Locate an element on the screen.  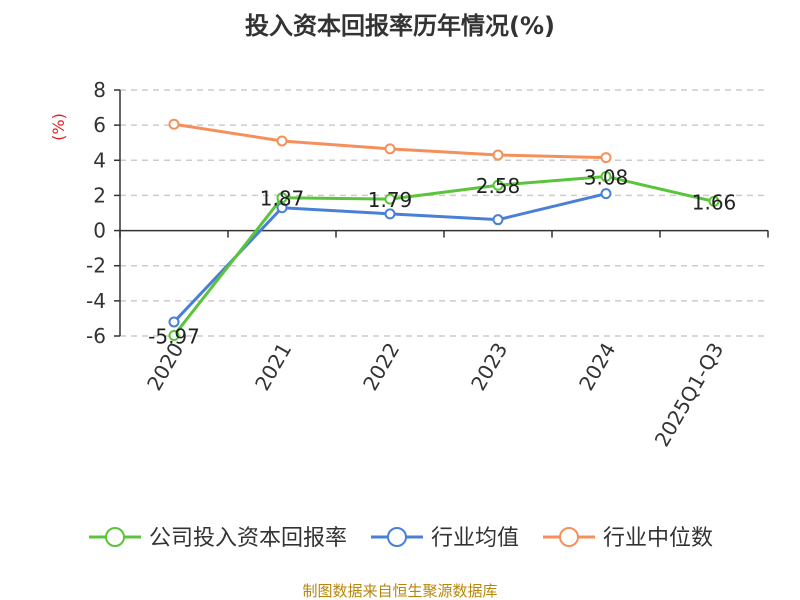
x-tick-label: 2023 is located at coordinates (489, 367).